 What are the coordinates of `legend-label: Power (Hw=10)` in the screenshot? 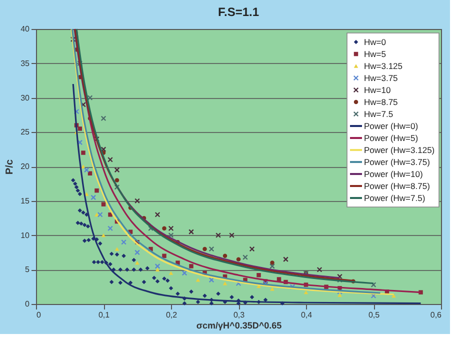 It's located at (393, 174).